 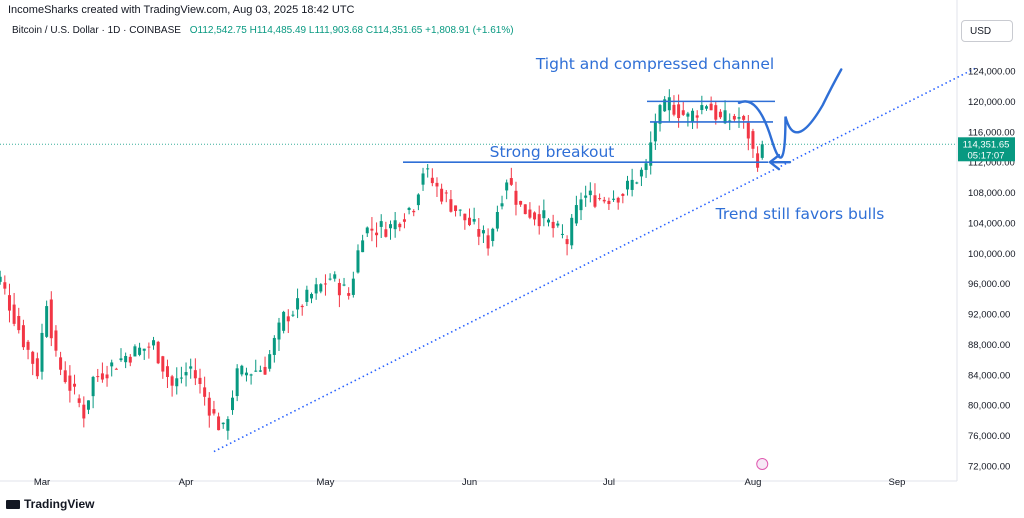 I want to click on projection-path, so click(x=790, y=113).